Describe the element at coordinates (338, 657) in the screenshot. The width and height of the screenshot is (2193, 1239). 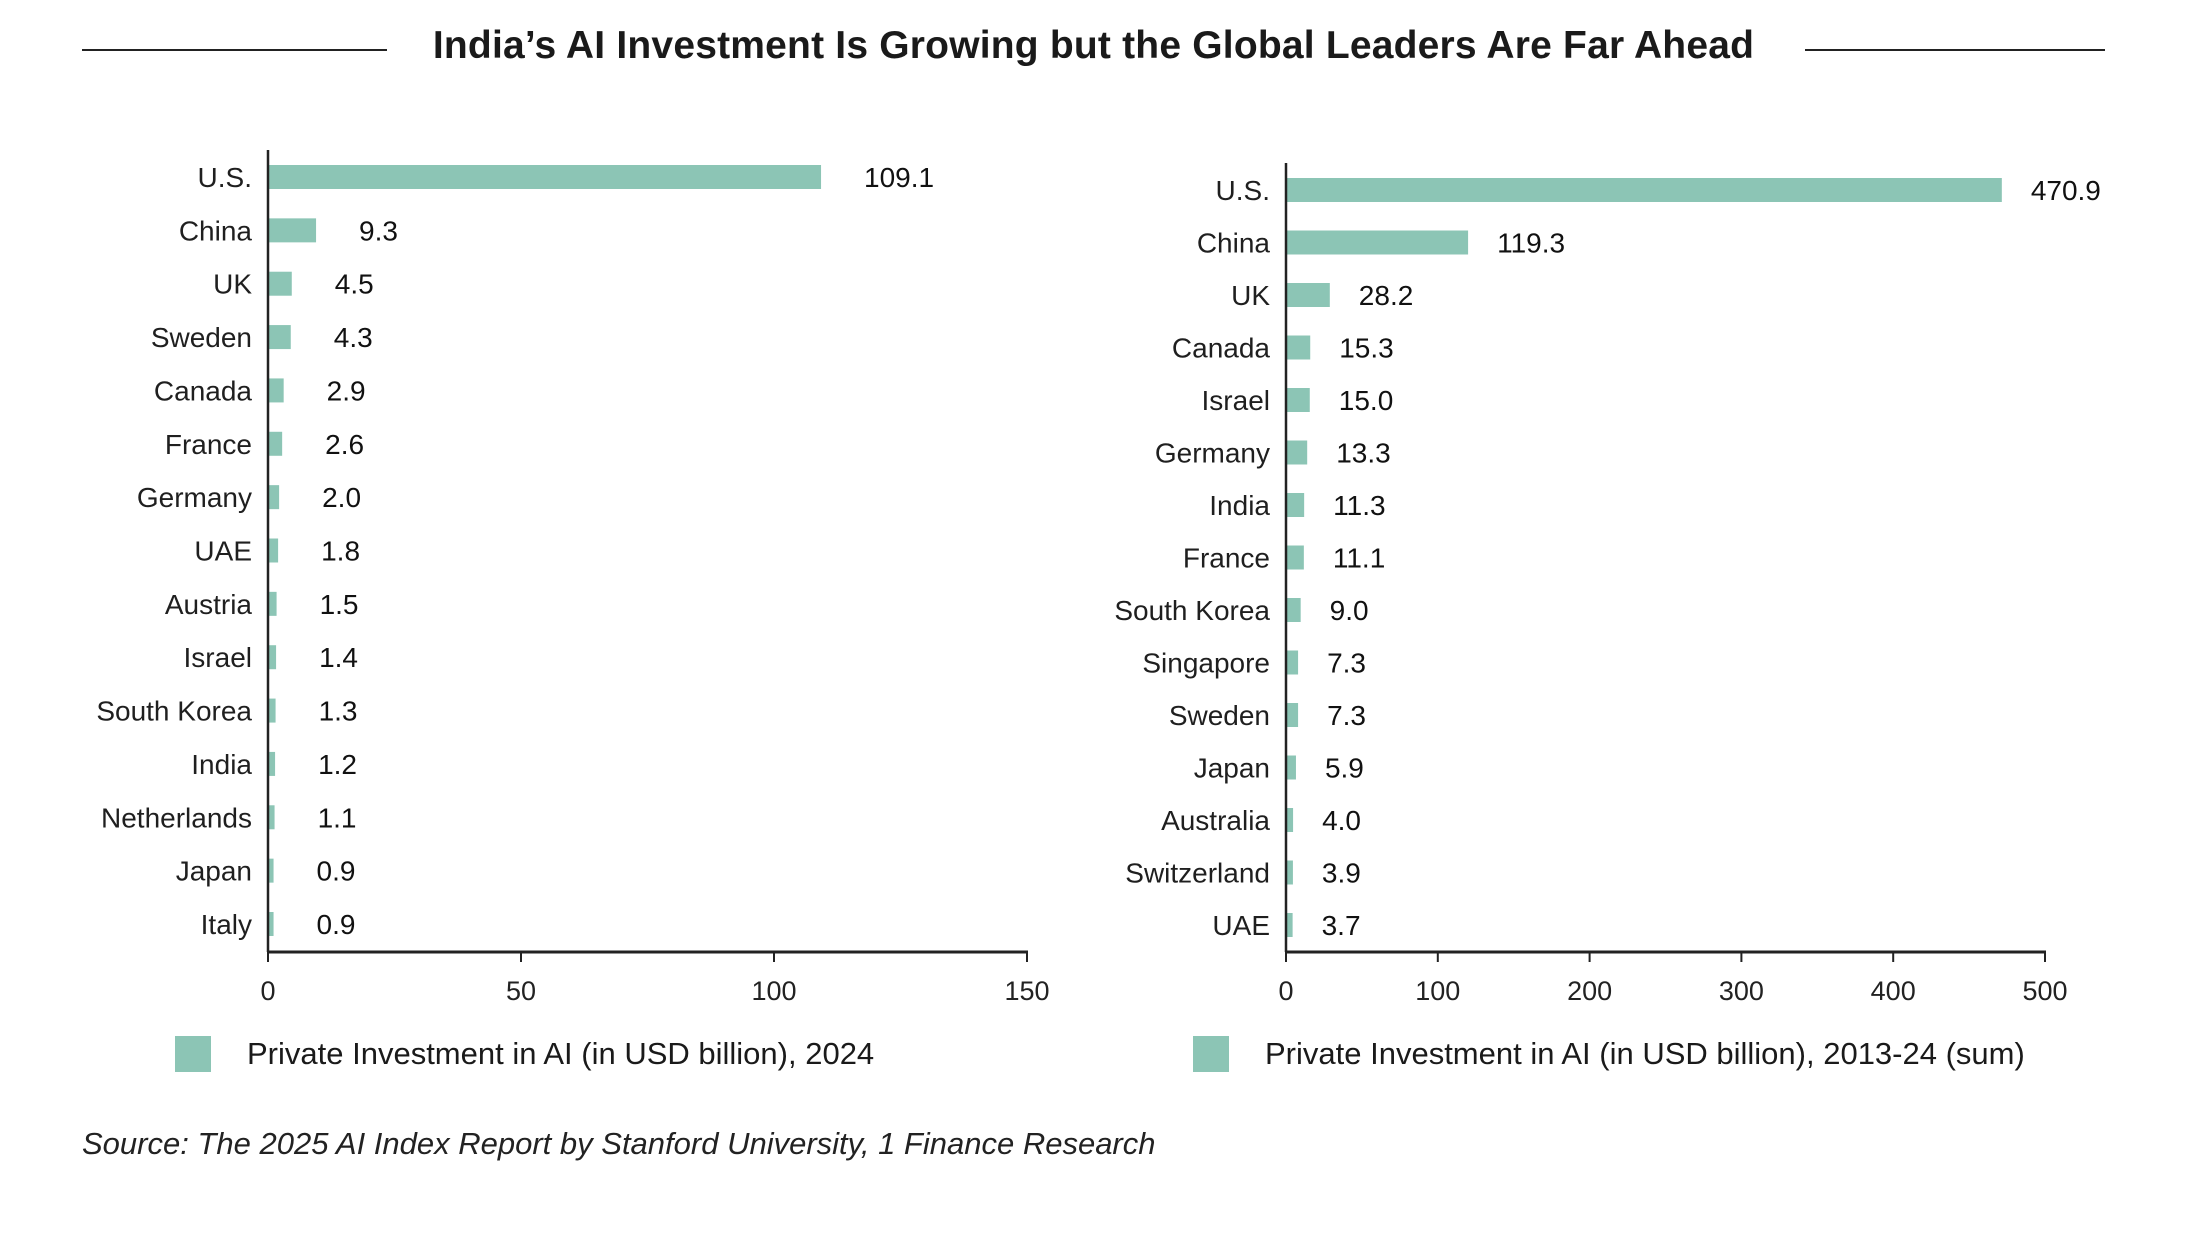
I see `data-label: 1.4` at that location.